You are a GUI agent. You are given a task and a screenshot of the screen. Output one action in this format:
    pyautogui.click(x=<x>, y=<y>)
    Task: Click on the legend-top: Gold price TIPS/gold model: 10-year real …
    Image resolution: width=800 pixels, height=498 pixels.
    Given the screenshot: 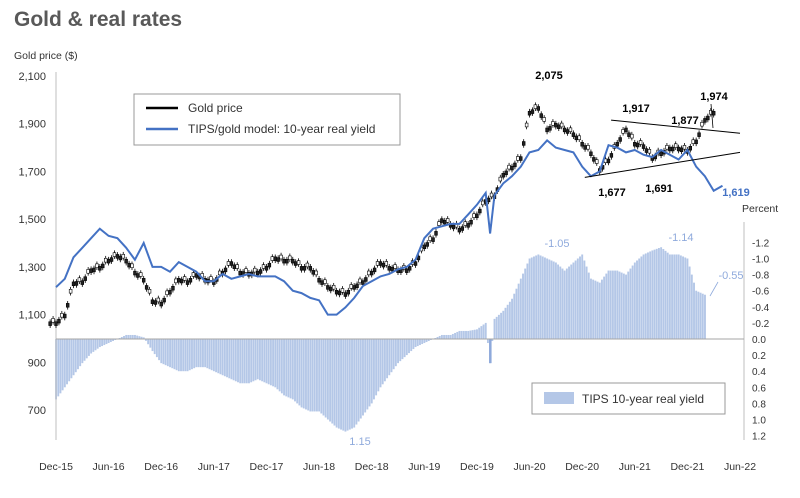 What is the action you would take?
    pyautogui.click(x=267, y=119)
    